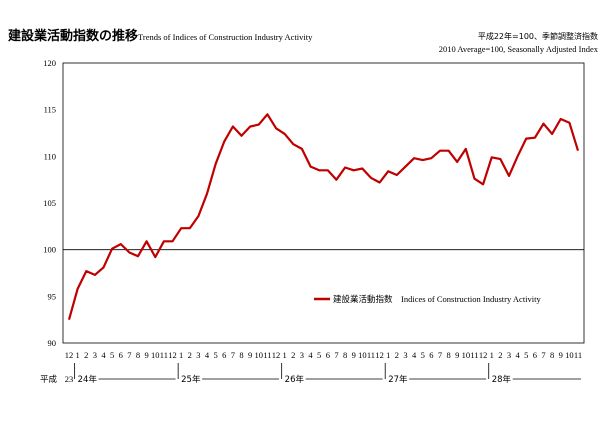  What do you see at coordinates (538, 36) in the screenshot?
I see `index-note-jp: 平成22年=100、季節調整済指数` at bounding box center [538, 36].